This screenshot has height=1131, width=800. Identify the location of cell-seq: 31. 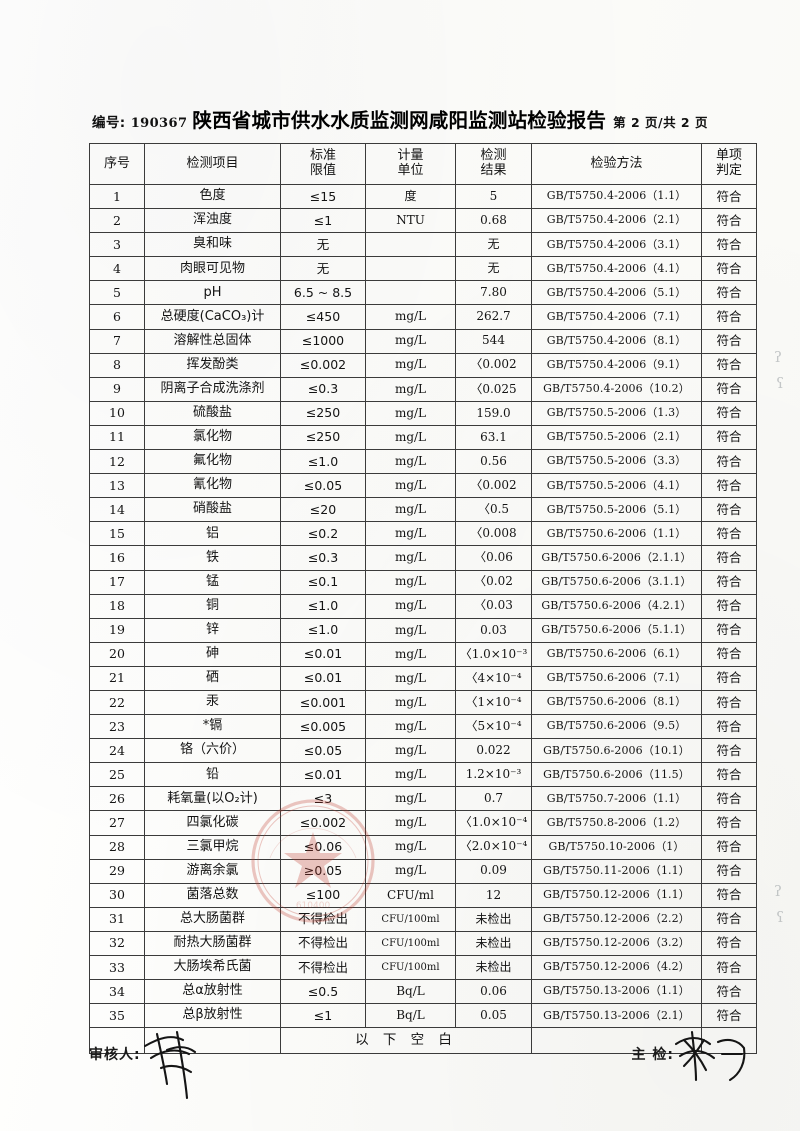
(117, 919).